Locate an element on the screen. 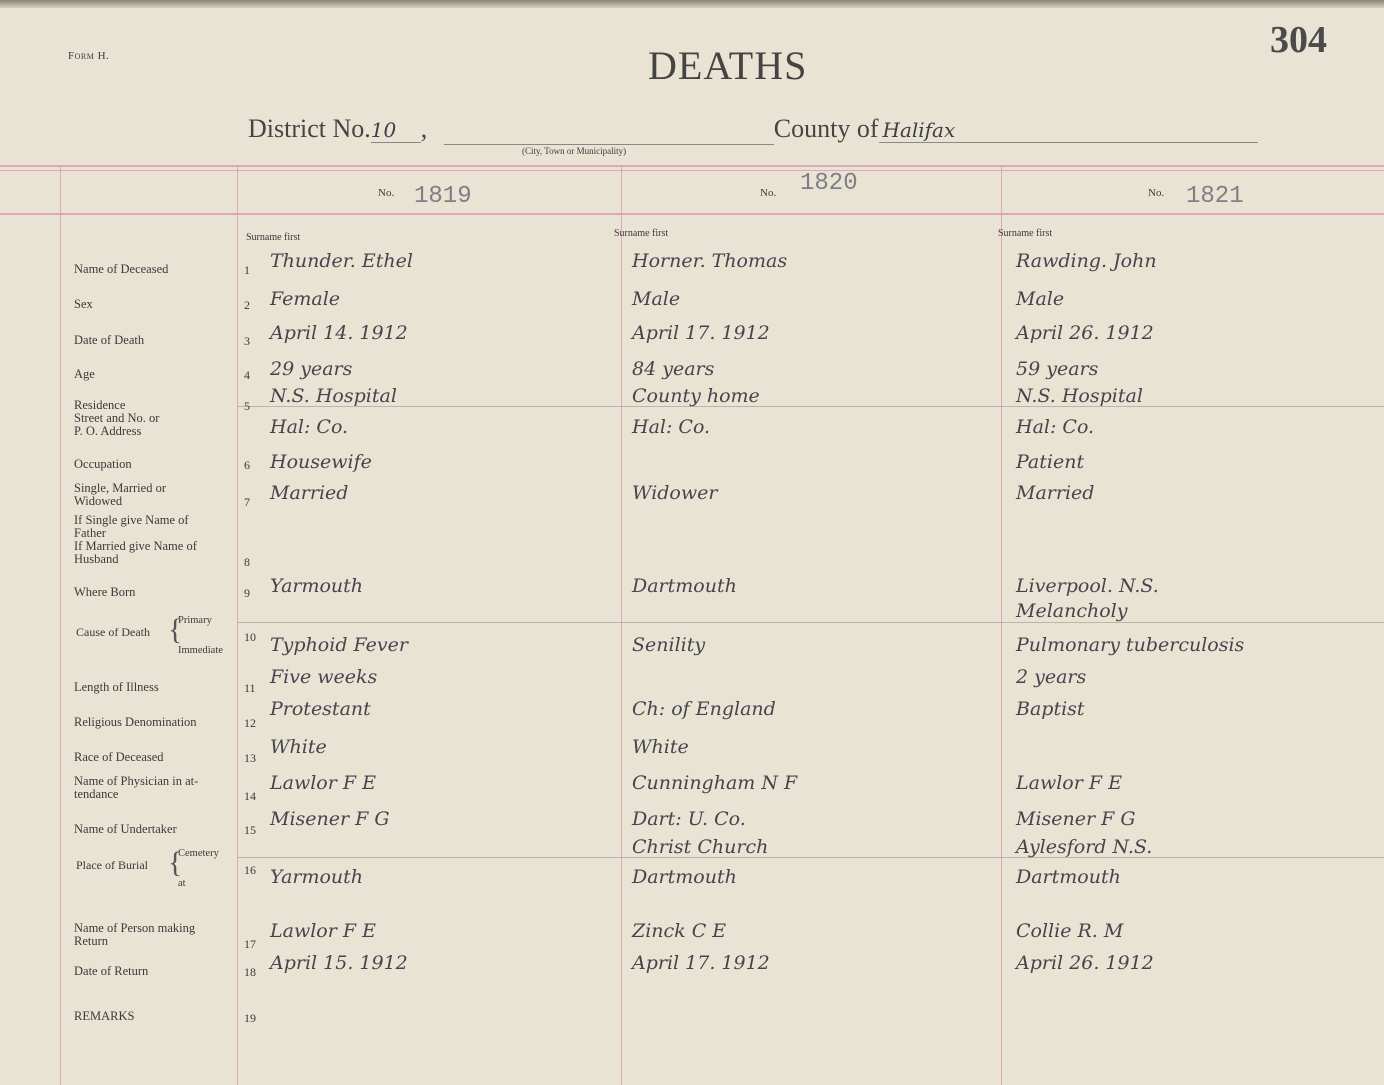 Image resolution: width=1384 pixels, height=1085 pixels. record-number: 1819 is located at coordinates (443, 196).